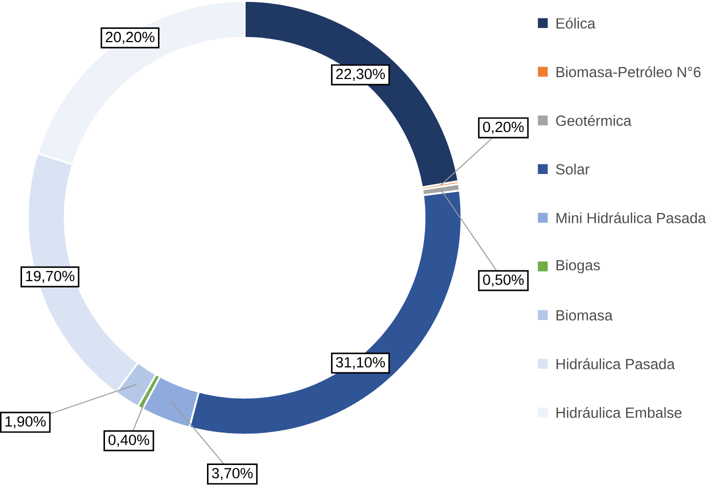 The image size is (706, 485). Describe the element at coordinates (578, 267) in the screenshot. I see `legend-label: Biogas` at that location.